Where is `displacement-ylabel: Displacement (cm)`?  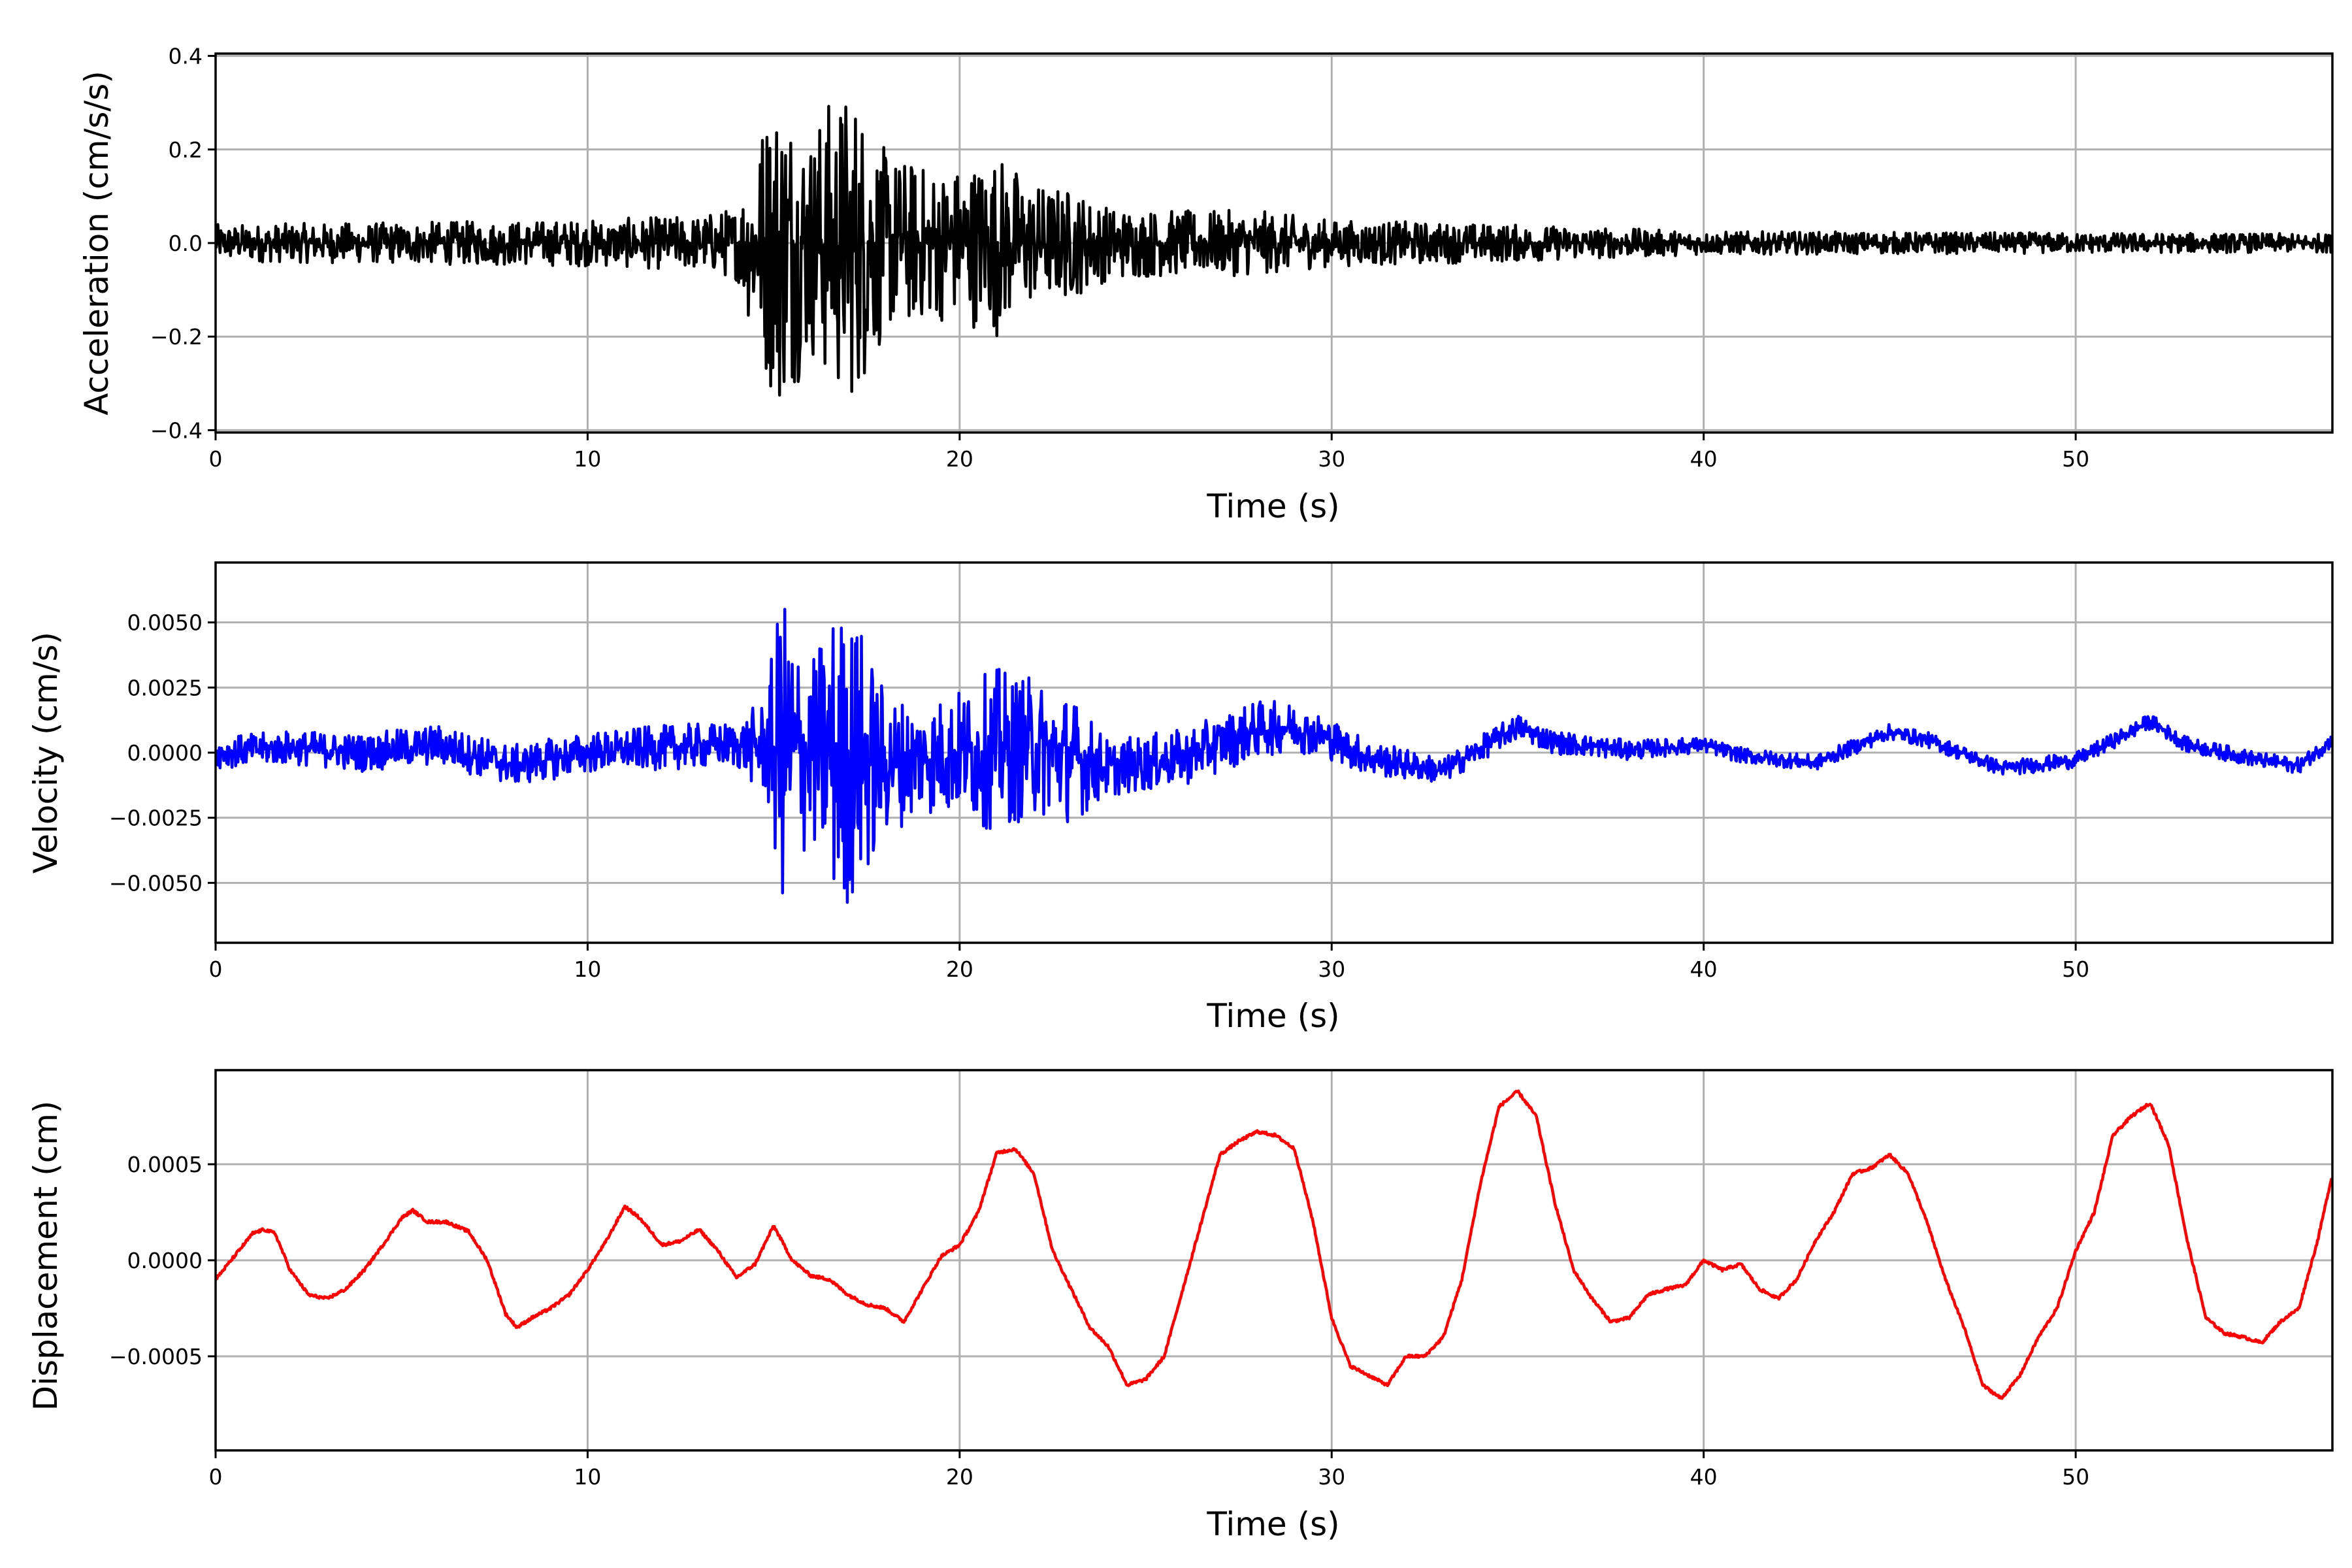
displacement-ylabel: Displacement (cm) is located at coordinates (46, 1256).